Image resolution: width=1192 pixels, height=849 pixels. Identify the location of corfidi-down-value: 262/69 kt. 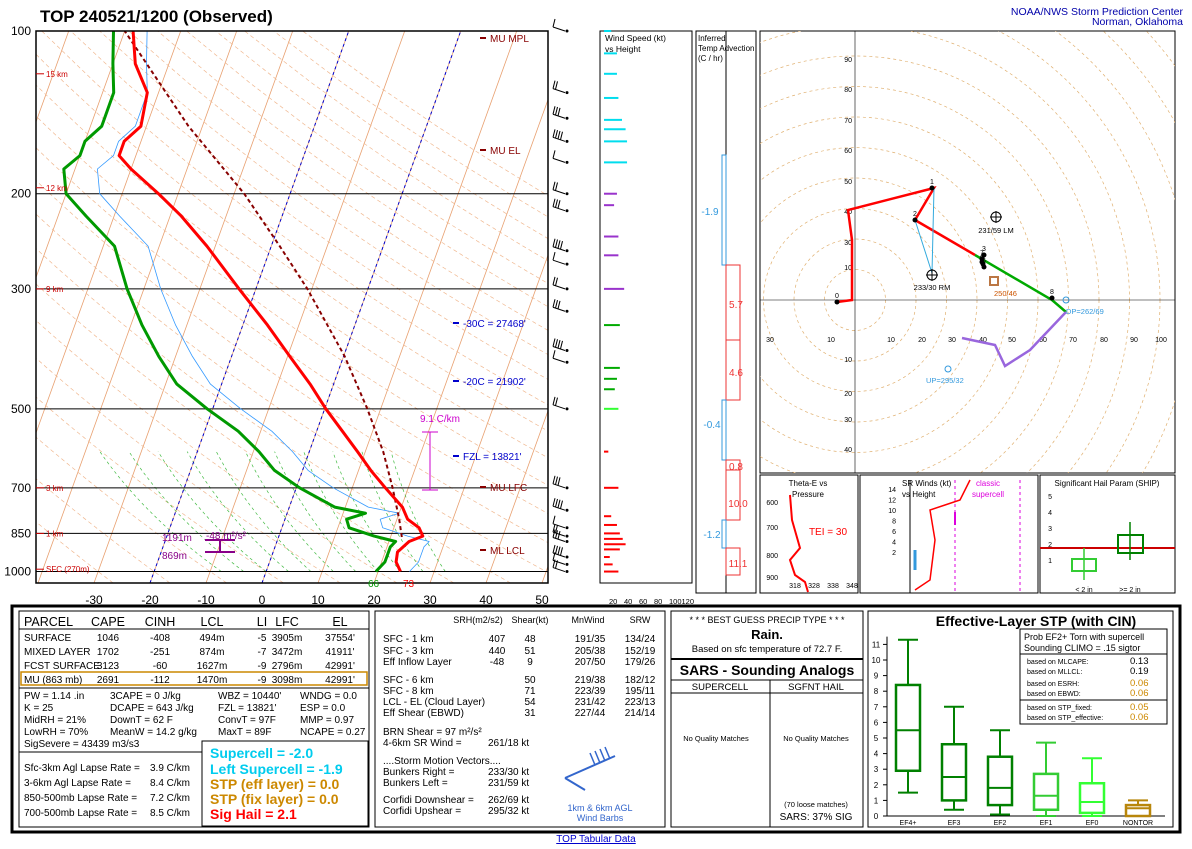
(508, 800).